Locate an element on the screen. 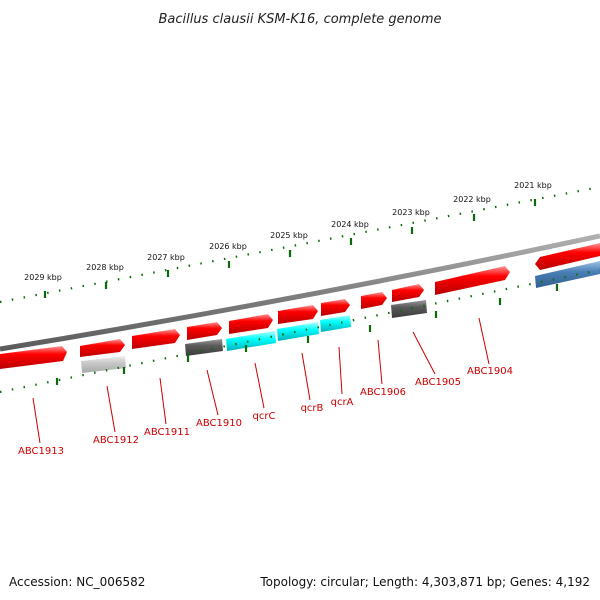  feature-ABC1910-block is located at coordinates (204, 347).